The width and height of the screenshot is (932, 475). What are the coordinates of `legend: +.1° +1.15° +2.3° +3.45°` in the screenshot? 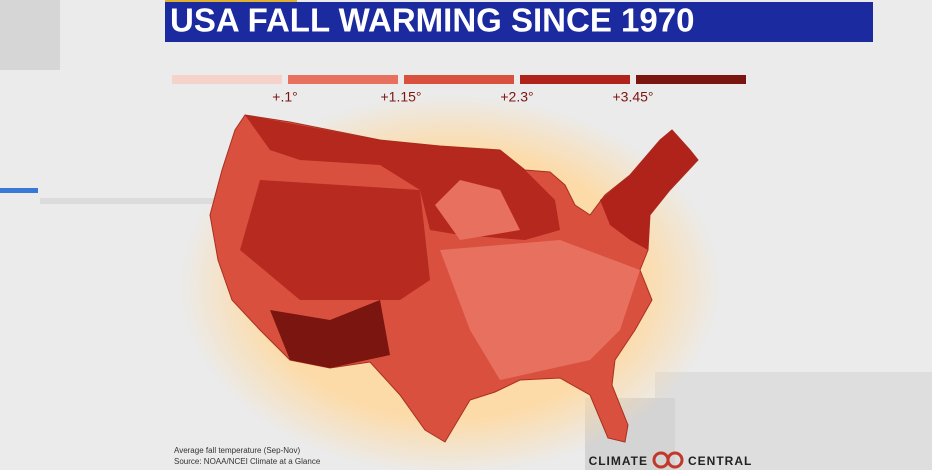 It's located at (459, 90).